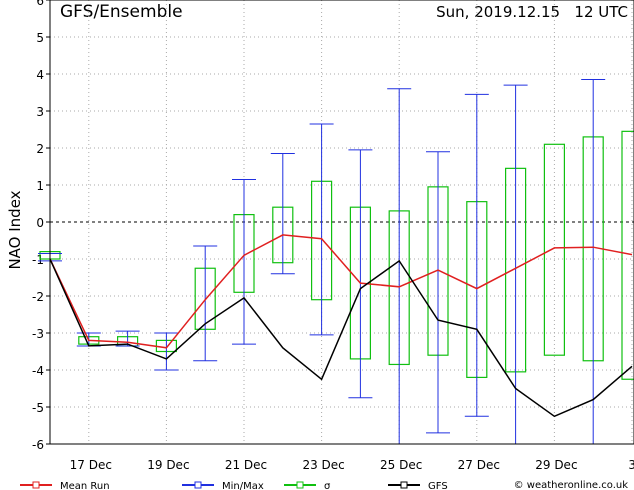  What do you see at coordinates (121, 12) in the screenshot?
I see `chart-title: GFS/Ensemble` at bounding box center [121, 12].